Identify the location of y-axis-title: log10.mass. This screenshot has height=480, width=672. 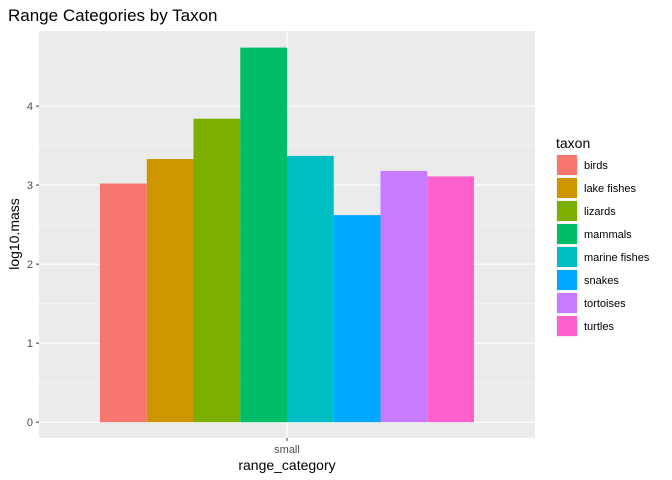
(14, 234).